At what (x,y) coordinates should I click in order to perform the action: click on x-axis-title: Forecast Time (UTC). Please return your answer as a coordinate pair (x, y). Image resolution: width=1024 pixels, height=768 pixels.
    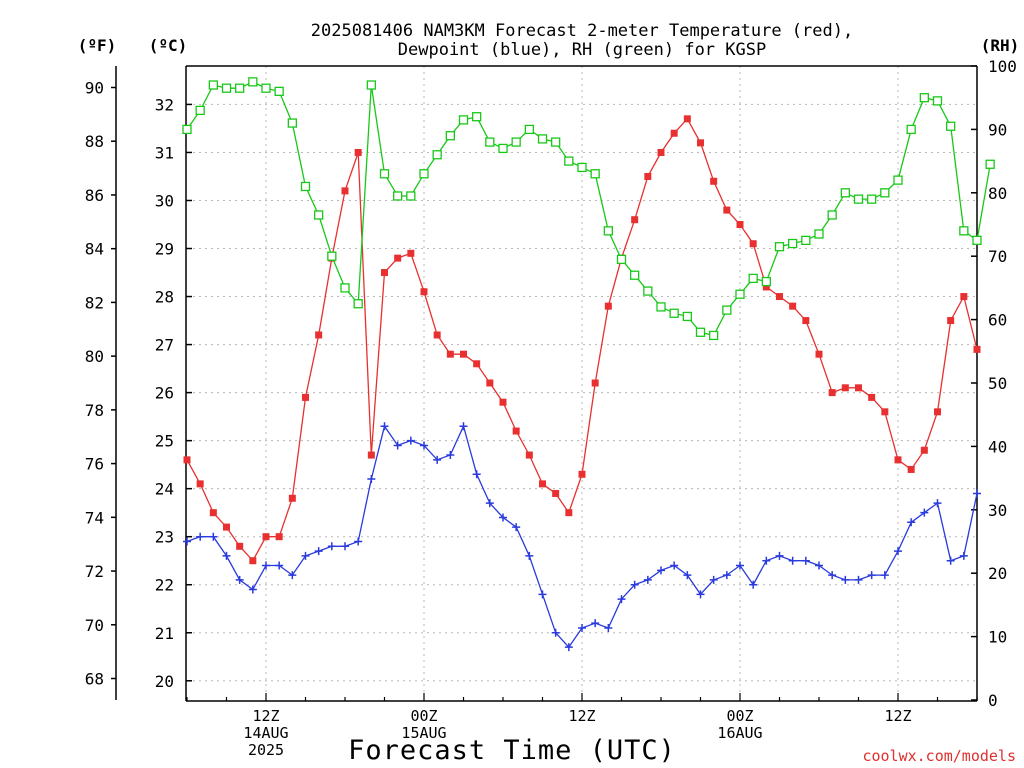
    Looking at the image, I should click on (512, 750).